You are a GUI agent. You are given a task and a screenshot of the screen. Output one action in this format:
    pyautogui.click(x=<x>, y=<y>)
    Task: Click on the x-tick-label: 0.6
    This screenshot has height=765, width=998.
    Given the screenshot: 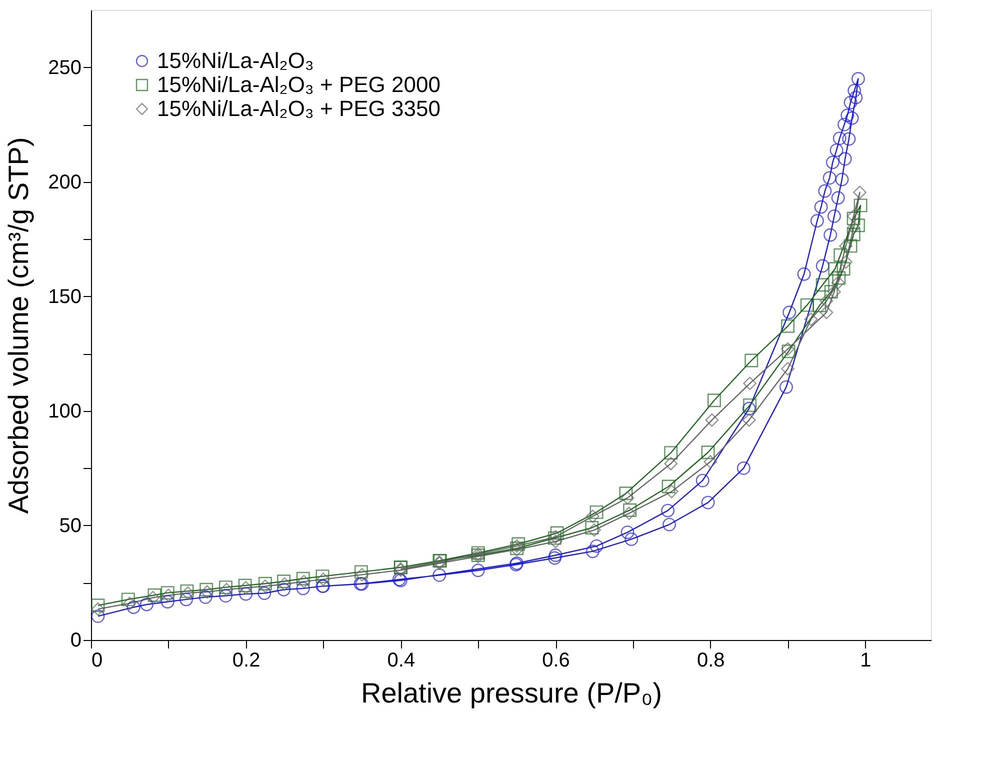 What is the action you would take?
    pyautogui.click(x=556, y=661)
    